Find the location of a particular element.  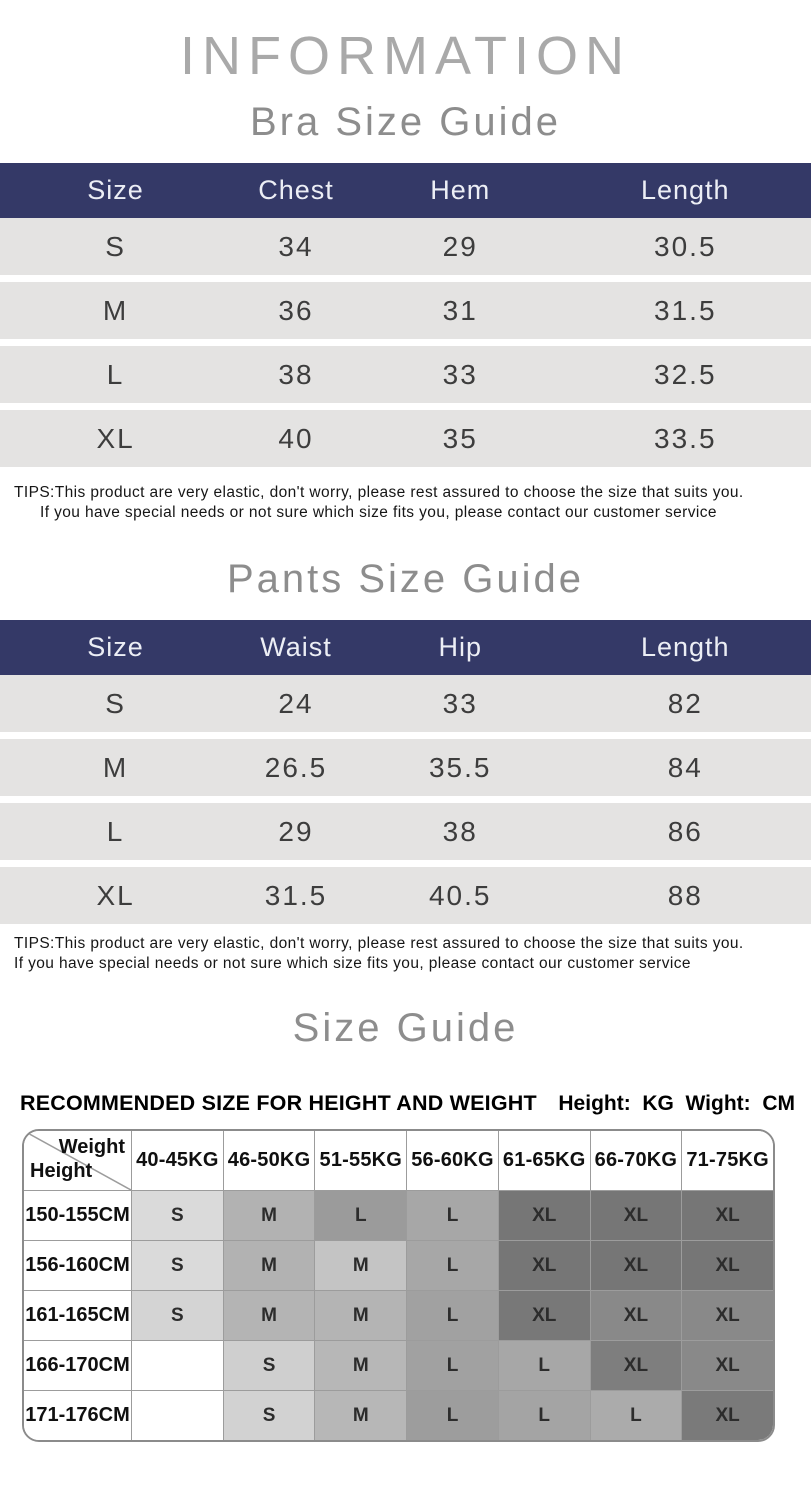

bra-table-header-row: Size Chest Hem Length is located at coordinates (405, 190).